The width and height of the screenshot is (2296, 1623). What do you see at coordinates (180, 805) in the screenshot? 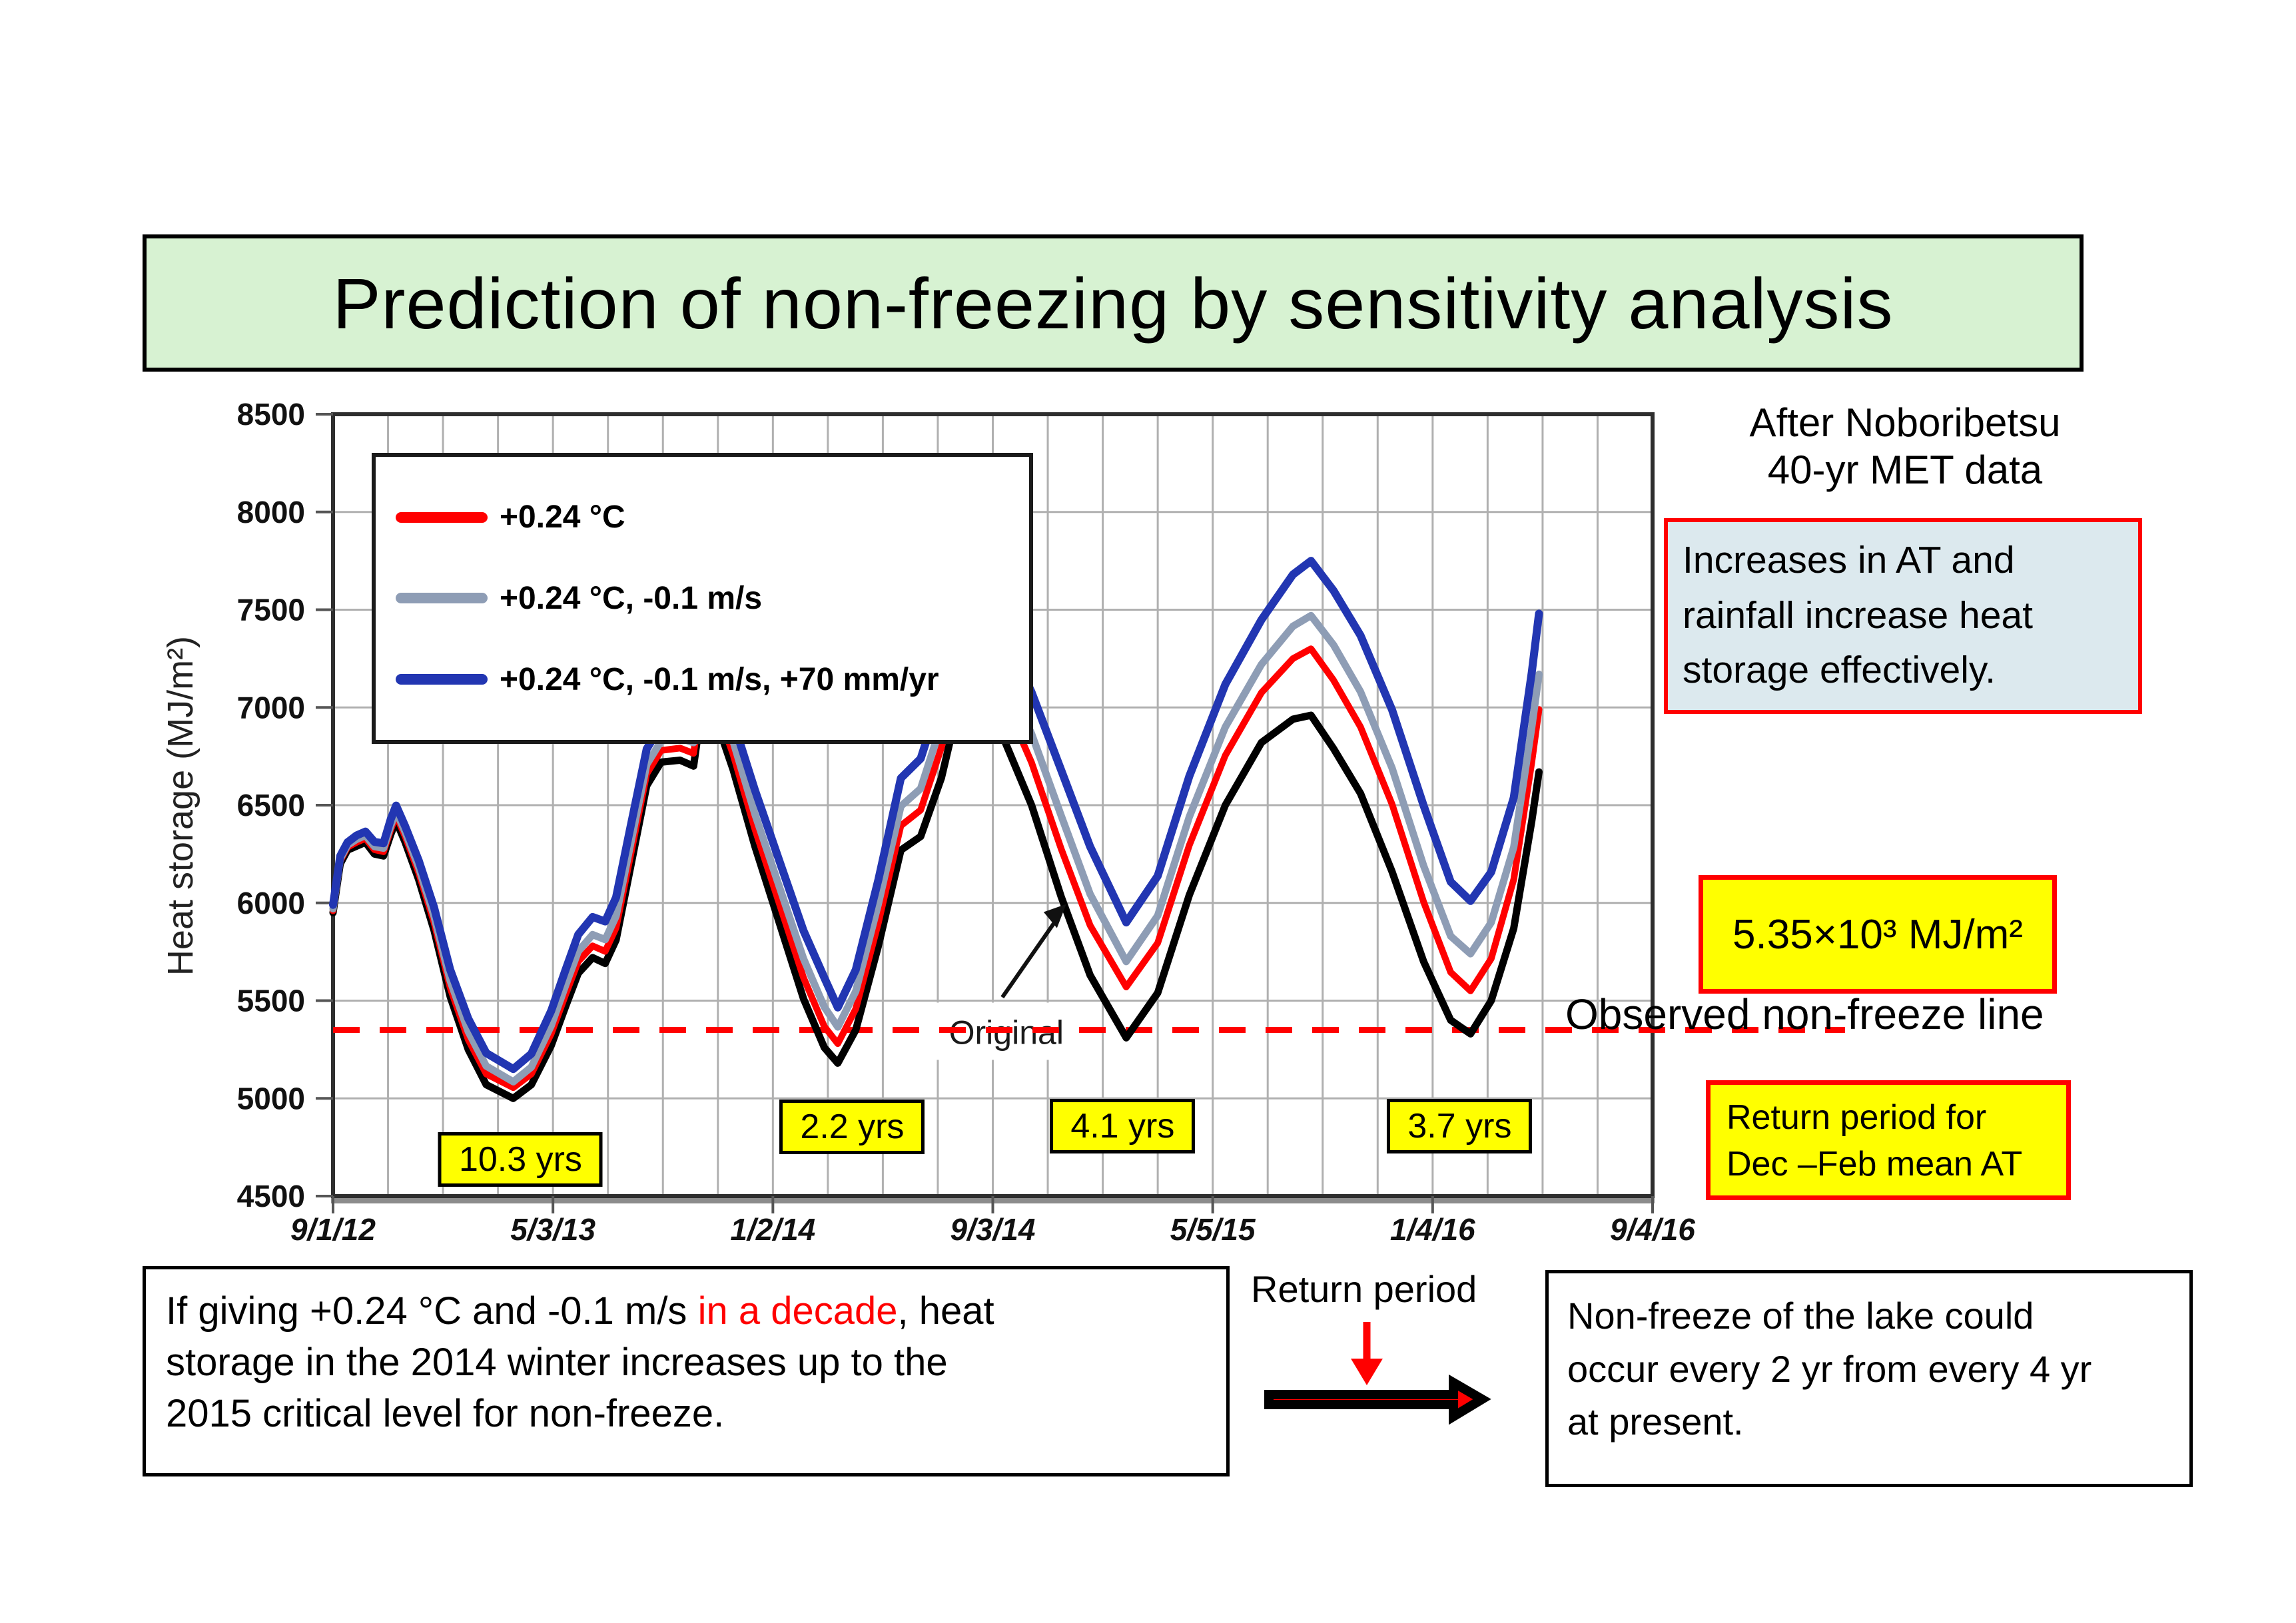
I see `y-axis-title: Heat storage (MJ/m²)` at bounding box center [180, 805].